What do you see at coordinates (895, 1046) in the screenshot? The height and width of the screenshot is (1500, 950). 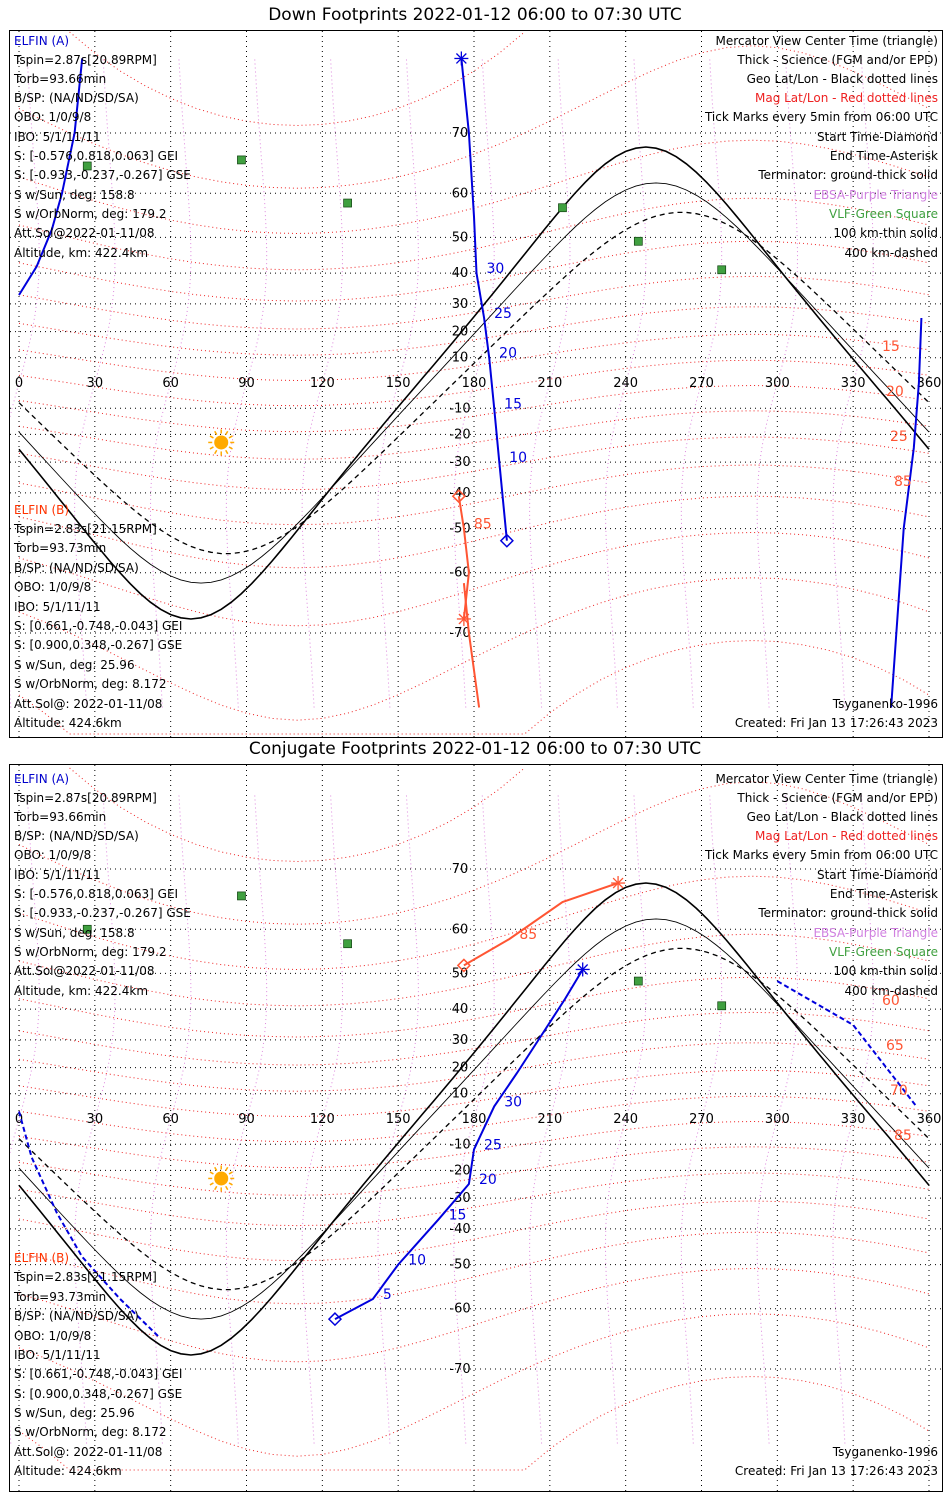 I see `mag-lat-label: 65` at bounding box center [895, 1046].